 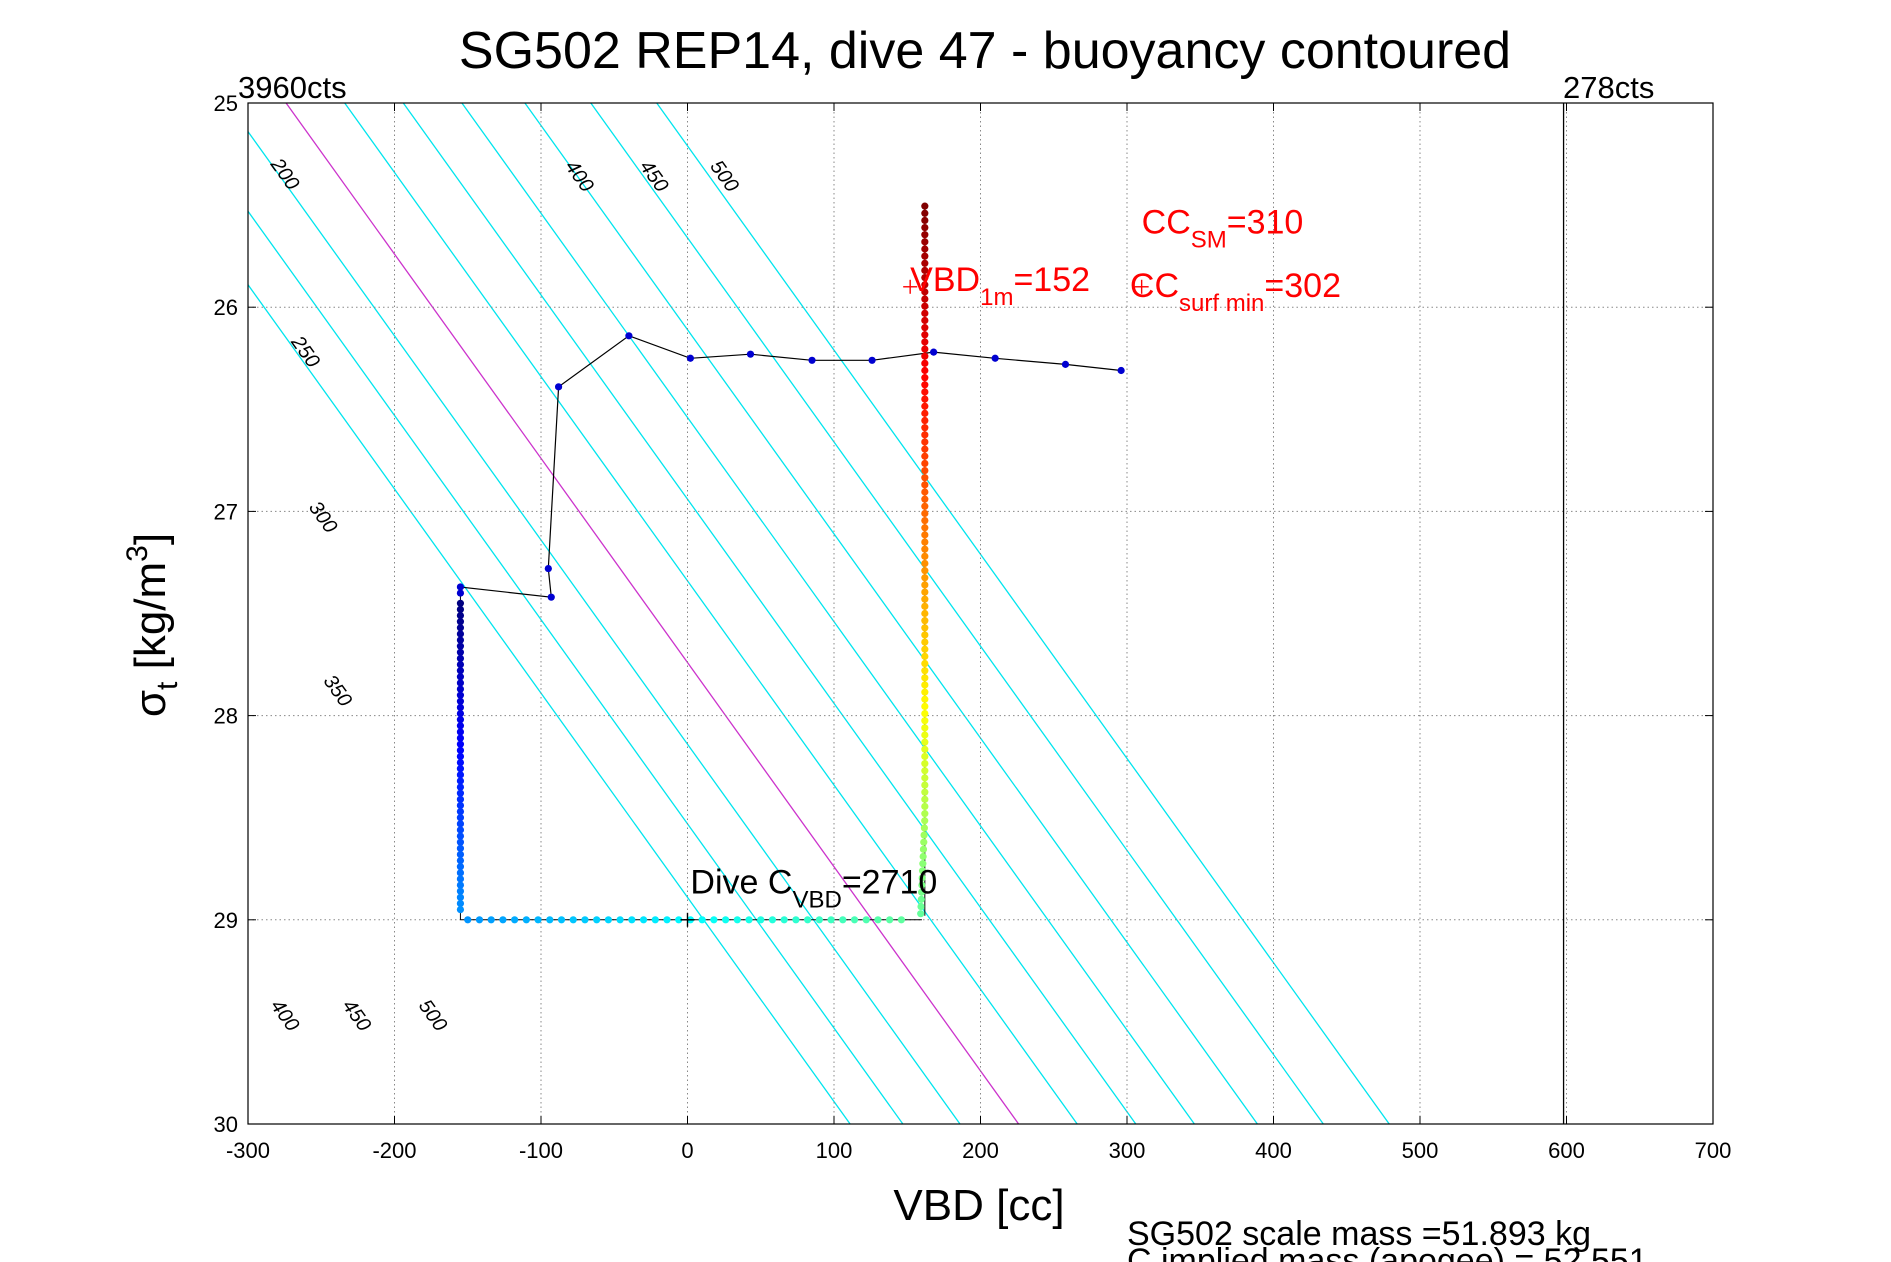 I want to click on footer-scale-mass: SG502 scale mass =51.893 kg, so click(x=1359, y=1234).